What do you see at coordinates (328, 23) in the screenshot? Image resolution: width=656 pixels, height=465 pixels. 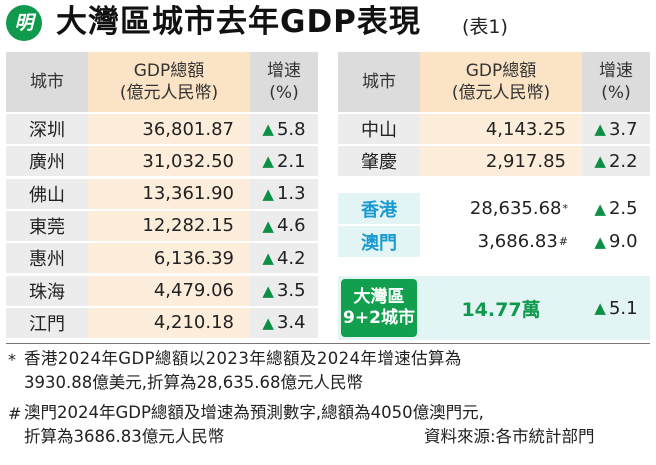 I see `page-header: 明 大灣區城市去年GDP表現 (表1)` at bounding box center [328, 23].